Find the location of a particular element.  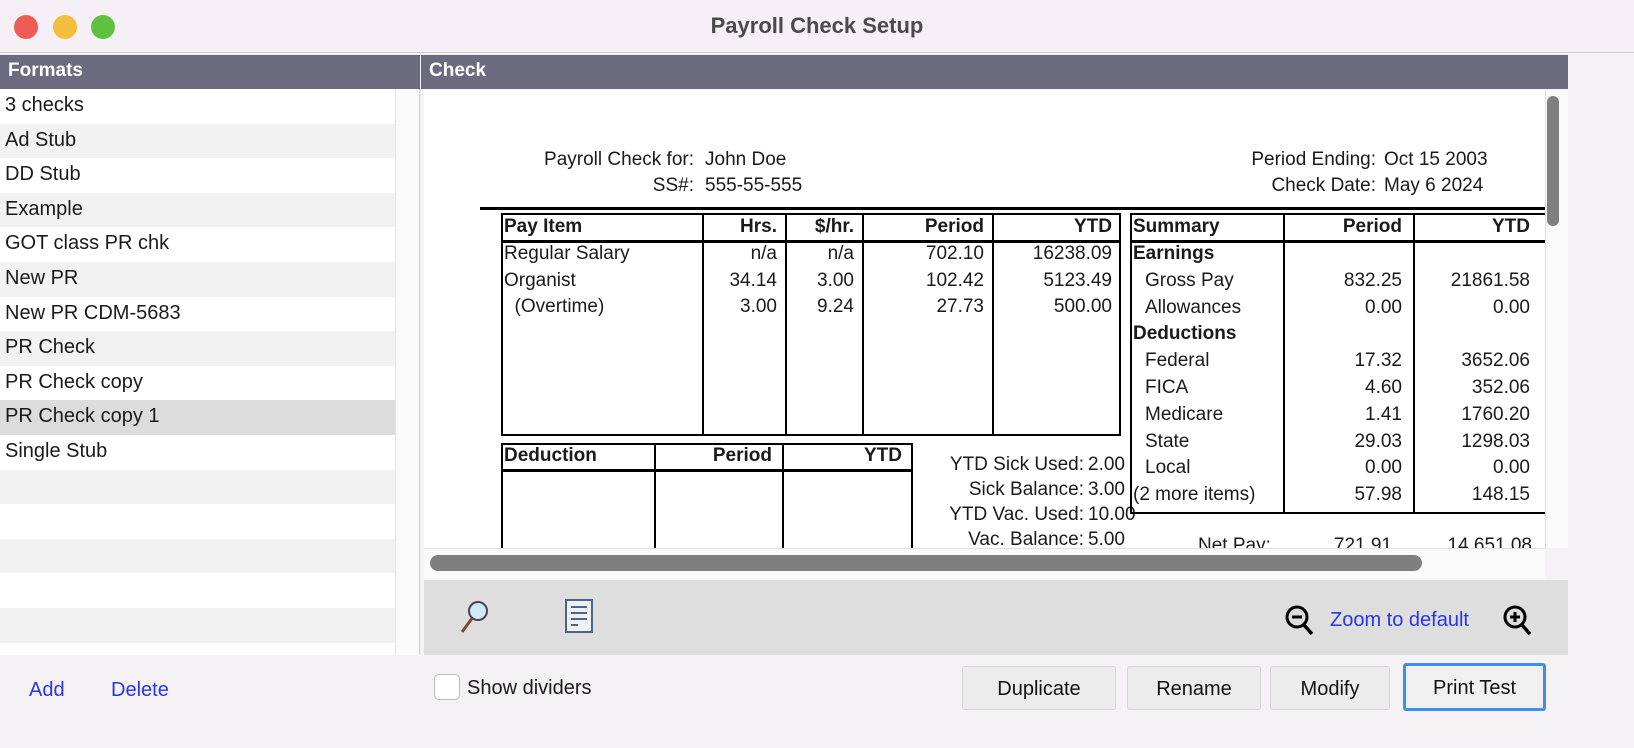

duplicate-button: Duplicate is located at coordinates (1039, 688).